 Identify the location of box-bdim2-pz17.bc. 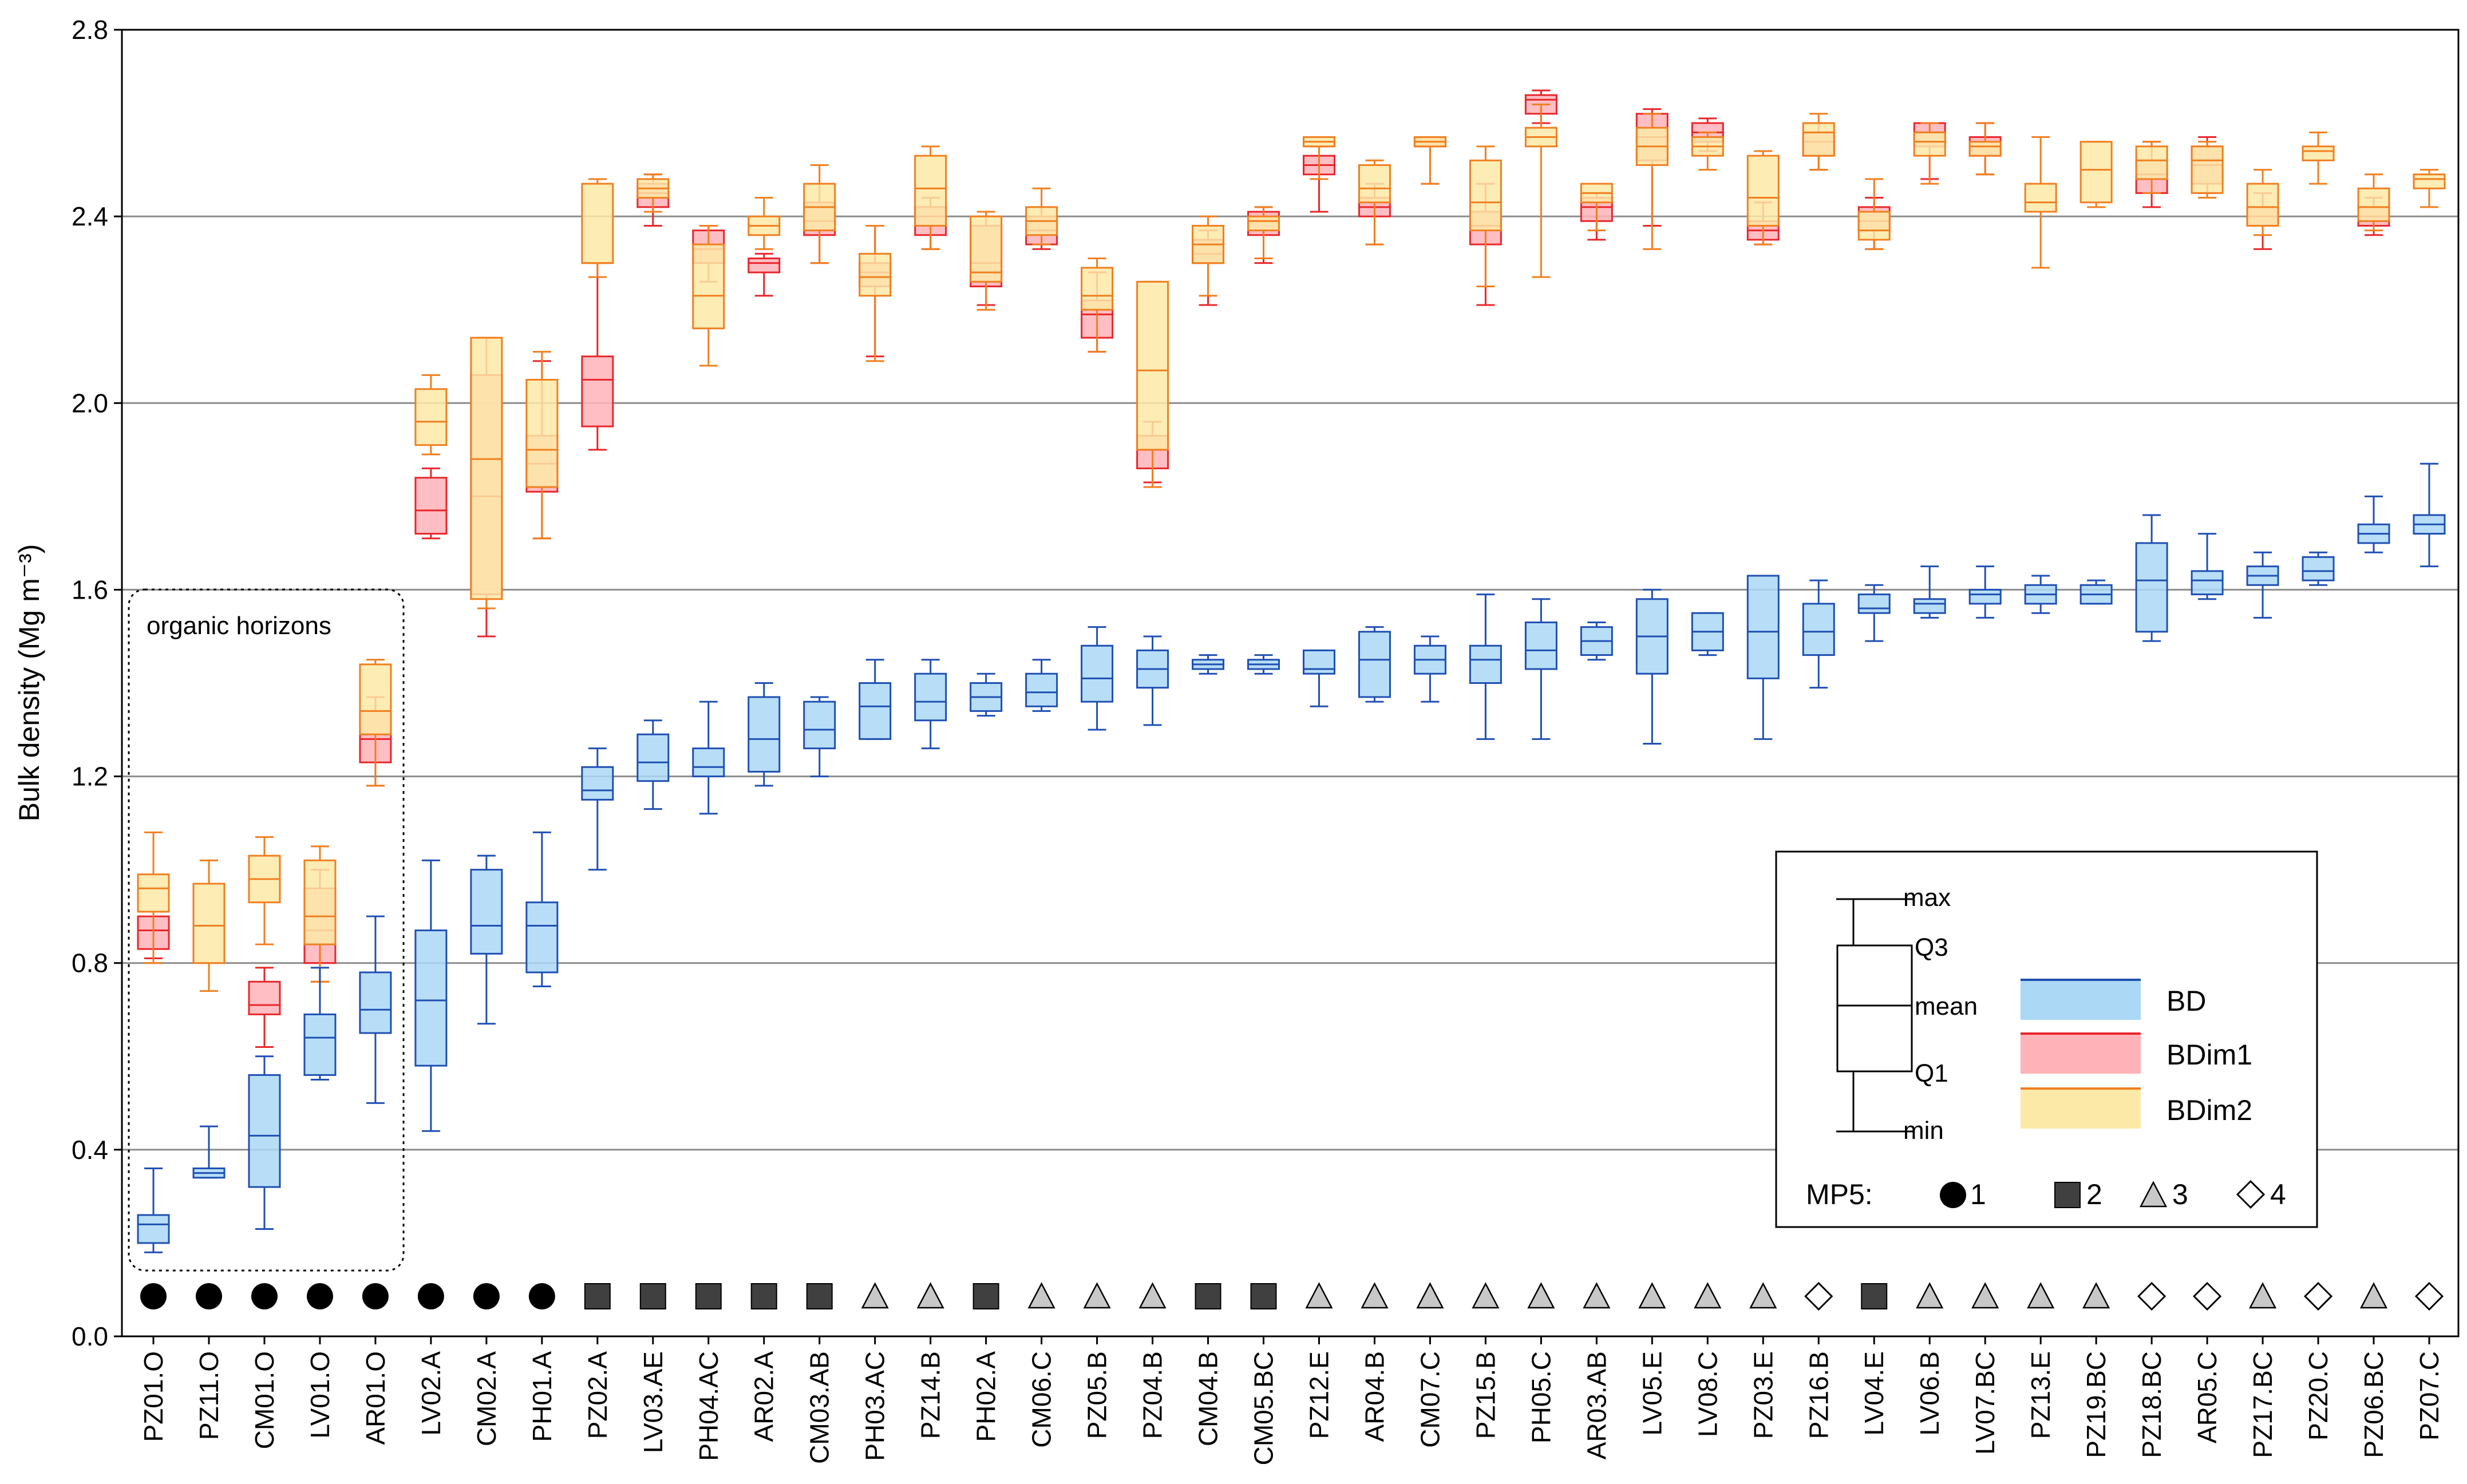
(2263, 202).